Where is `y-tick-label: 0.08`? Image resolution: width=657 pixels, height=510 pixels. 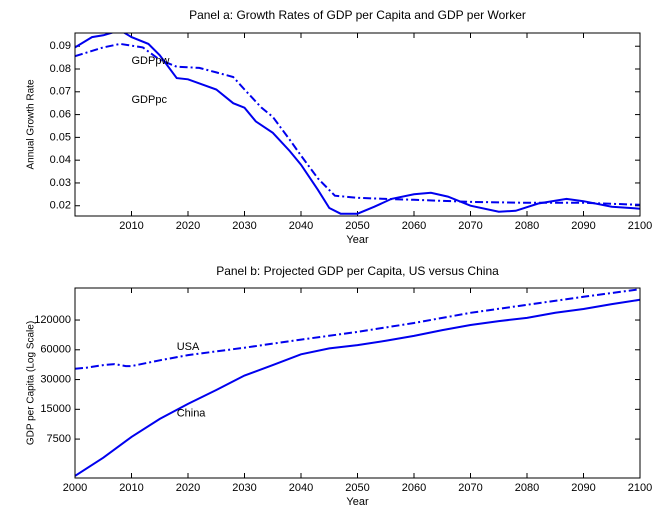
y-tick-label: 0.08 is located at coordinates (60, 69).